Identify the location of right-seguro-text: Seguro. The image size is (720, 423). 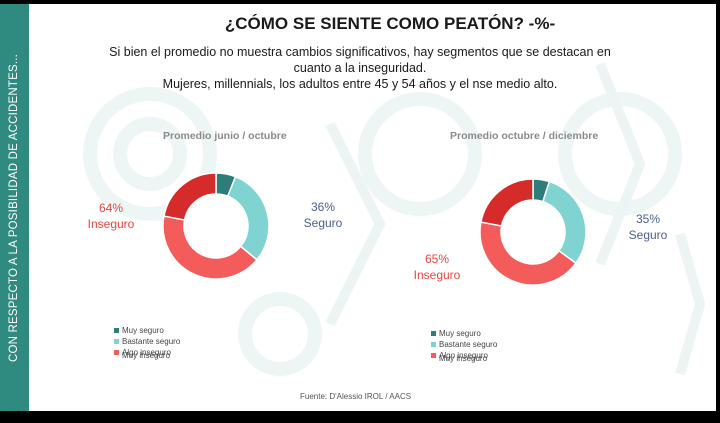
(648, 235).